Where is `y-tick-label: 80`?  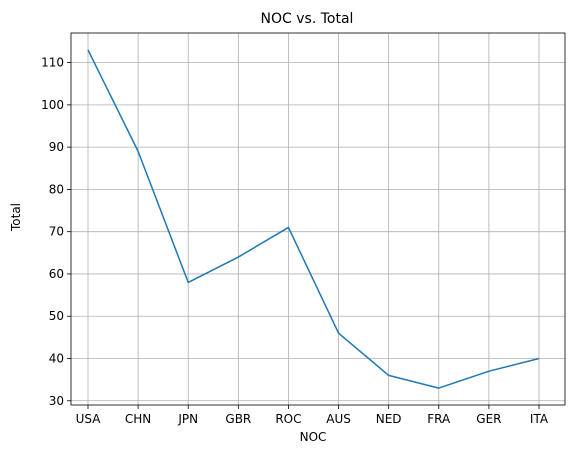 y-tick-label: 80 is located at coordinates (56, 189).